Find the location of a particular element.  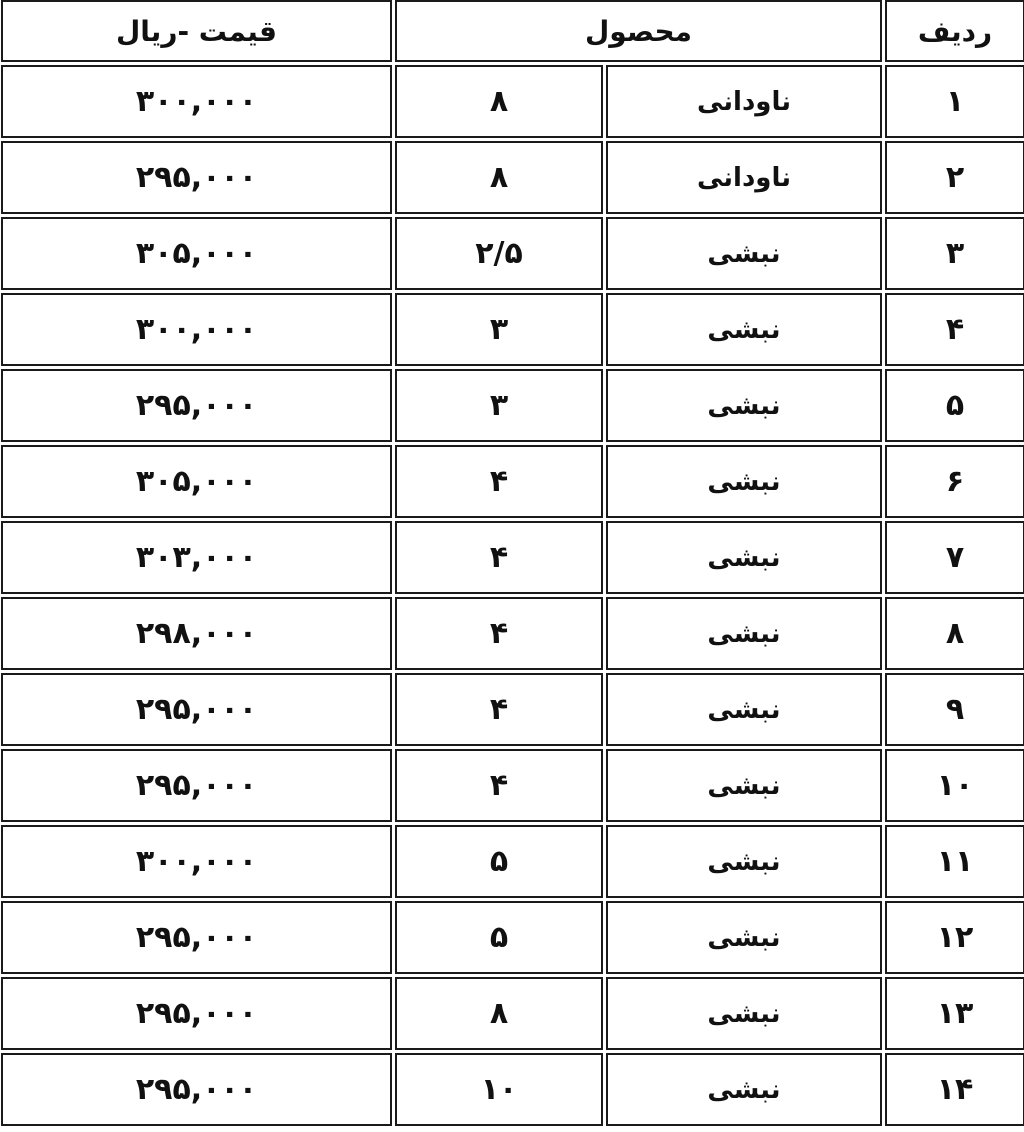

header-price: قیمت -ریال is located at coordinates (196, 31).